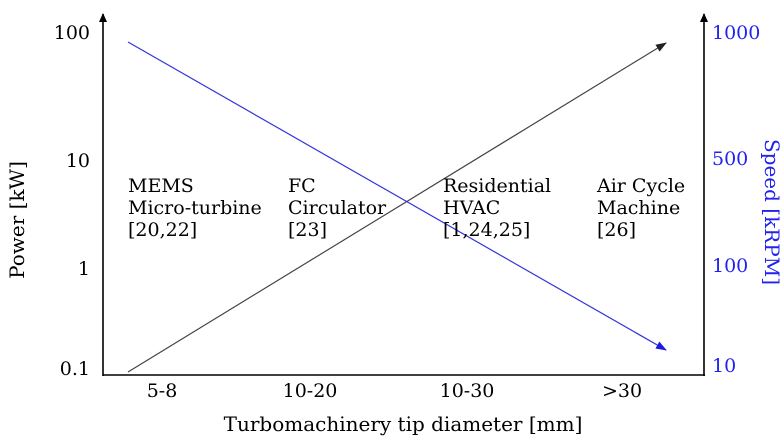  I want to click on left-tick-labels: 0.1 1 10 100, so click(72, 201).